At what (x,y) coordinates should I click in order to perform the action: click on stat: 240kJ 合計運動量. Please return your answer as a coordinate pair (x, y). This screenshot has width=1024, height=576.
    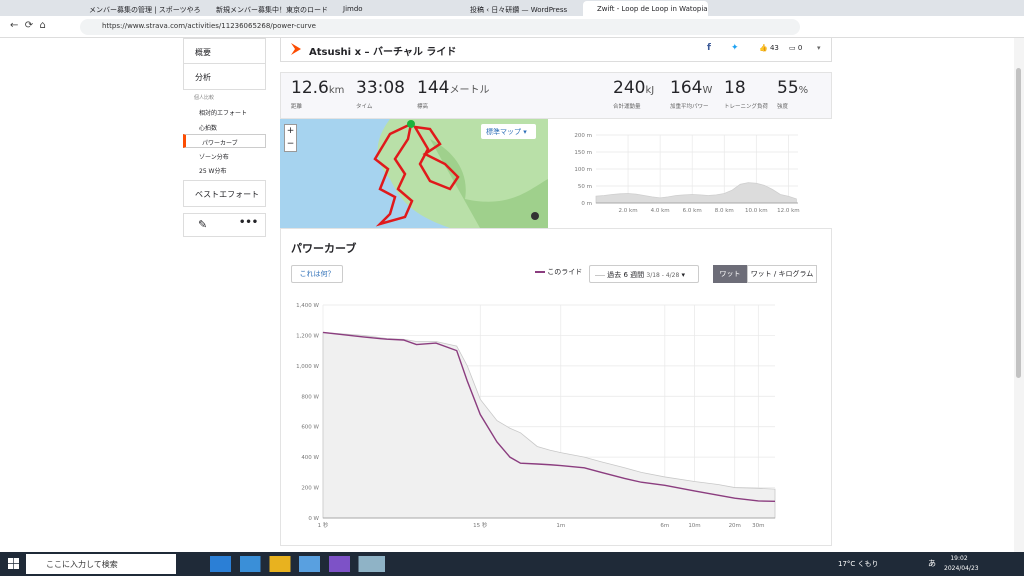
    Looking at the image, I should click on (633, 94).